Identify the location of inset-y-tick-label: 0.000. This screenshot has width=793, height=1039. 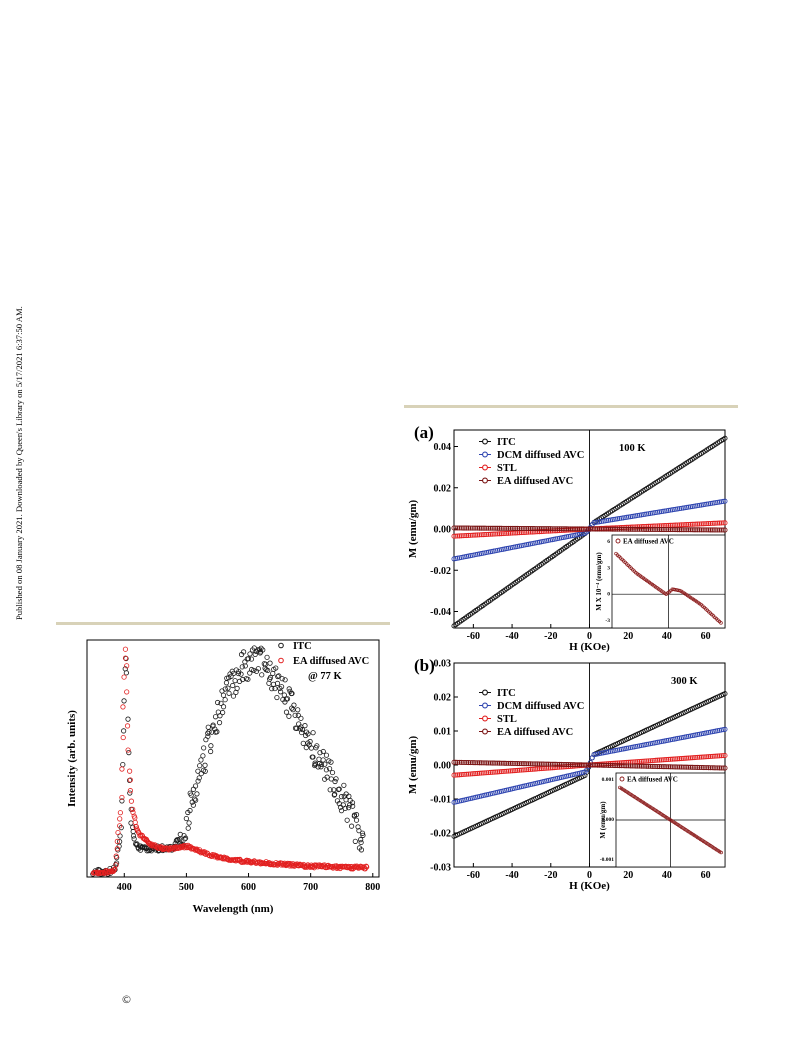
(608, 820).